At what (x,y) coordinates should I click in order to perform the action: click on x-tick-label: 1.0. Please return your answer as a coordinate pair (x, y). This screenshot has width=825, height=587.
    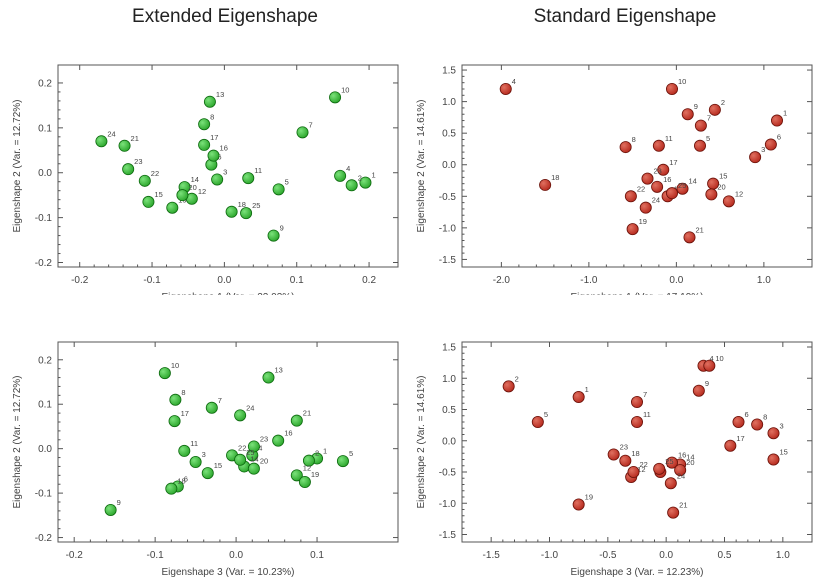
    Looking at the image, I should click on (764, 280).